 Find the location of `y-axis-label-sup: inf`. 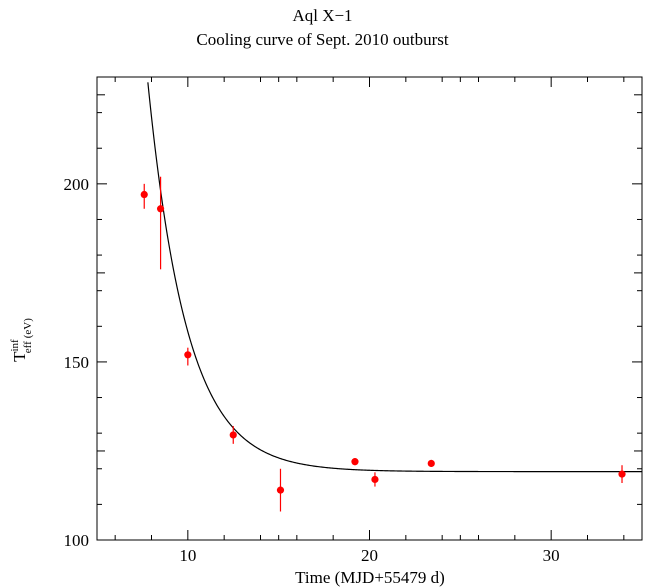

y-axis-label-sup: inf is located at coordinates (15, 345).